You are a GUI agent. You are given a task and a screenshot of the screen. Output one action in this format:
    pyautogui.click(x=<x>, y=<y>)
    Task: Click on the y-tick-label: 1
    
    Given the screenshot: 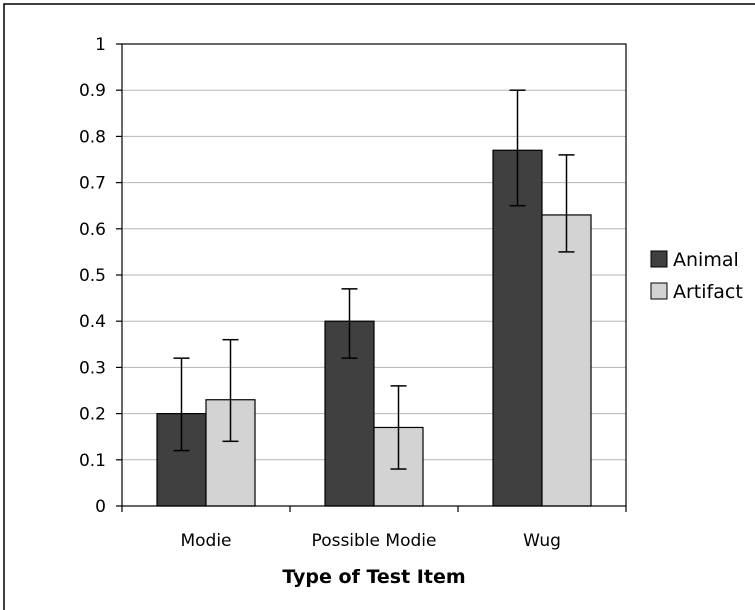 What is the action you would take?
    pyautogui.click(x=100, y=45)
    